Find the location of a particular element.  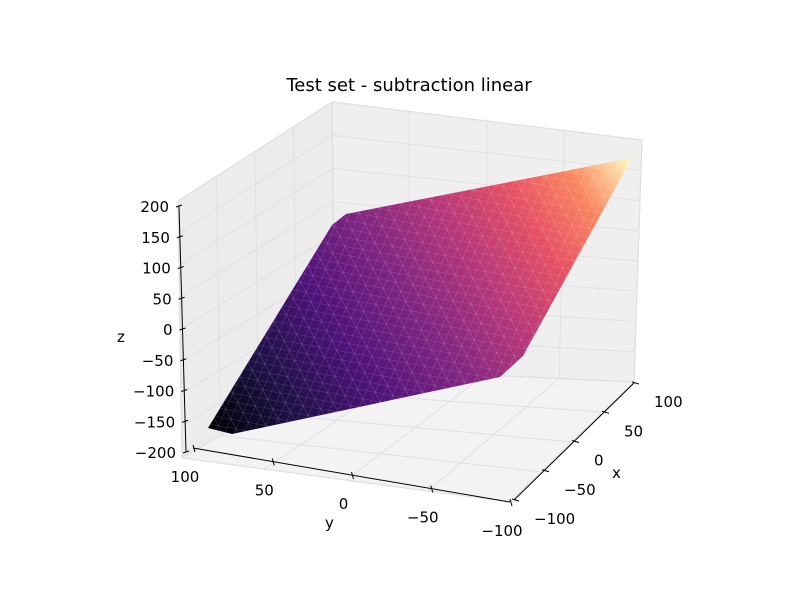

x-axis-line is located at coordinates (574, 441).